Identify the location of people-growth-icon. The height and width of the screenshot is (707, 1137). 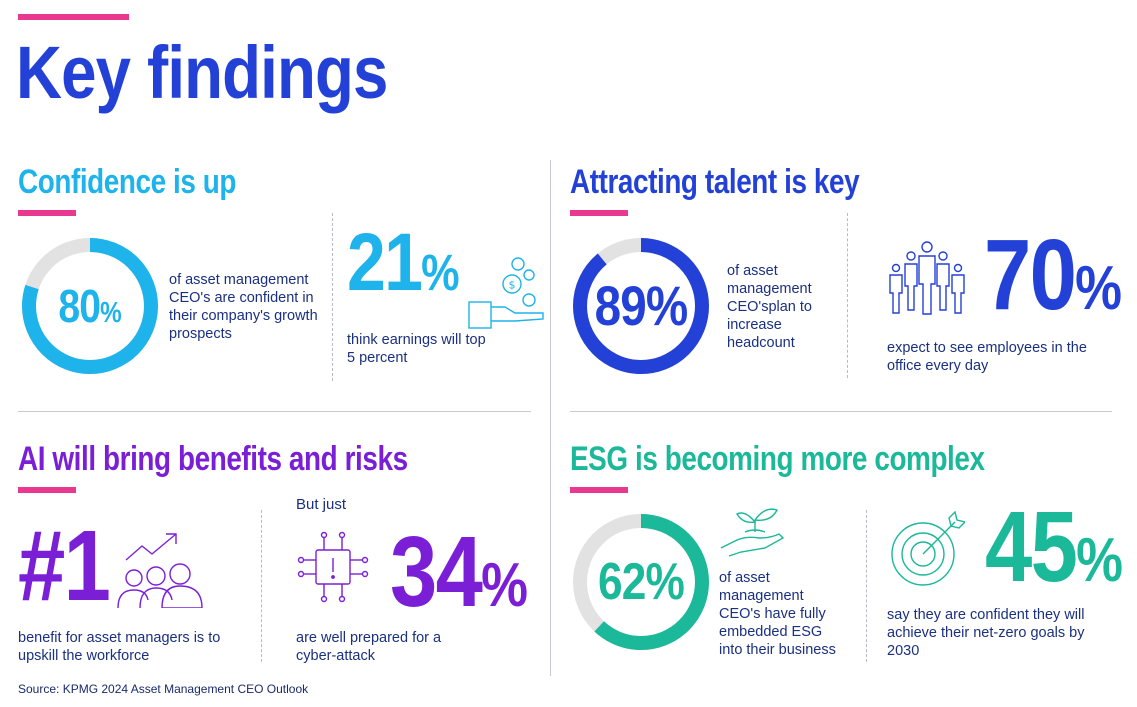
(160, 570).